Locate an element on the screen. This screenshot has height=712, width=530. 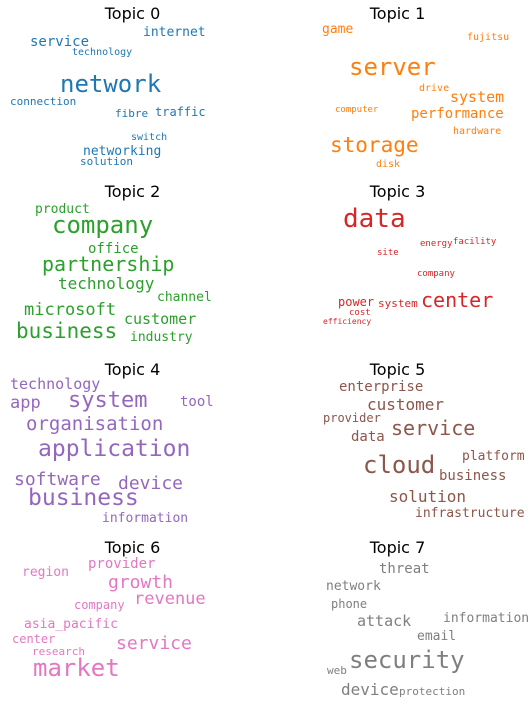
word-security: security is located at coordinates (407, 660).